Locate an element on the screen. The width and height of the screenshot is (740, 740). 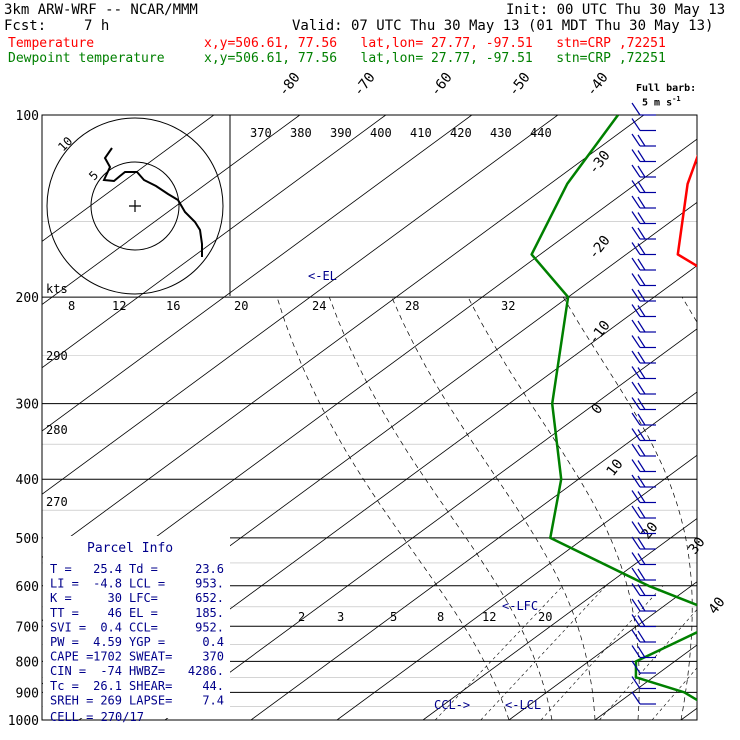
lfc-annotation: <-LFC is located at coordinates (520, 606).